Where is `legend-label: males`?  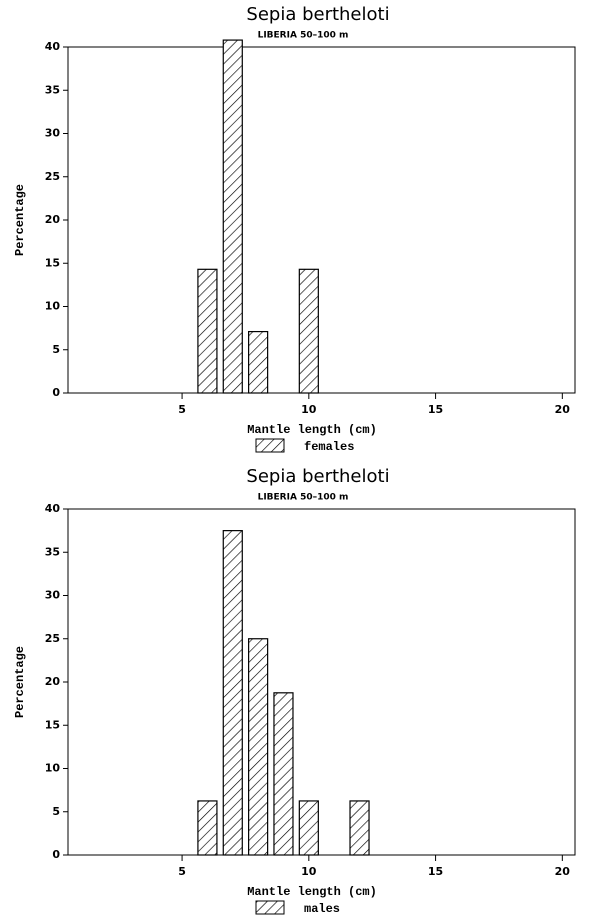
legend-label: males is located at coordinates (322, 909).